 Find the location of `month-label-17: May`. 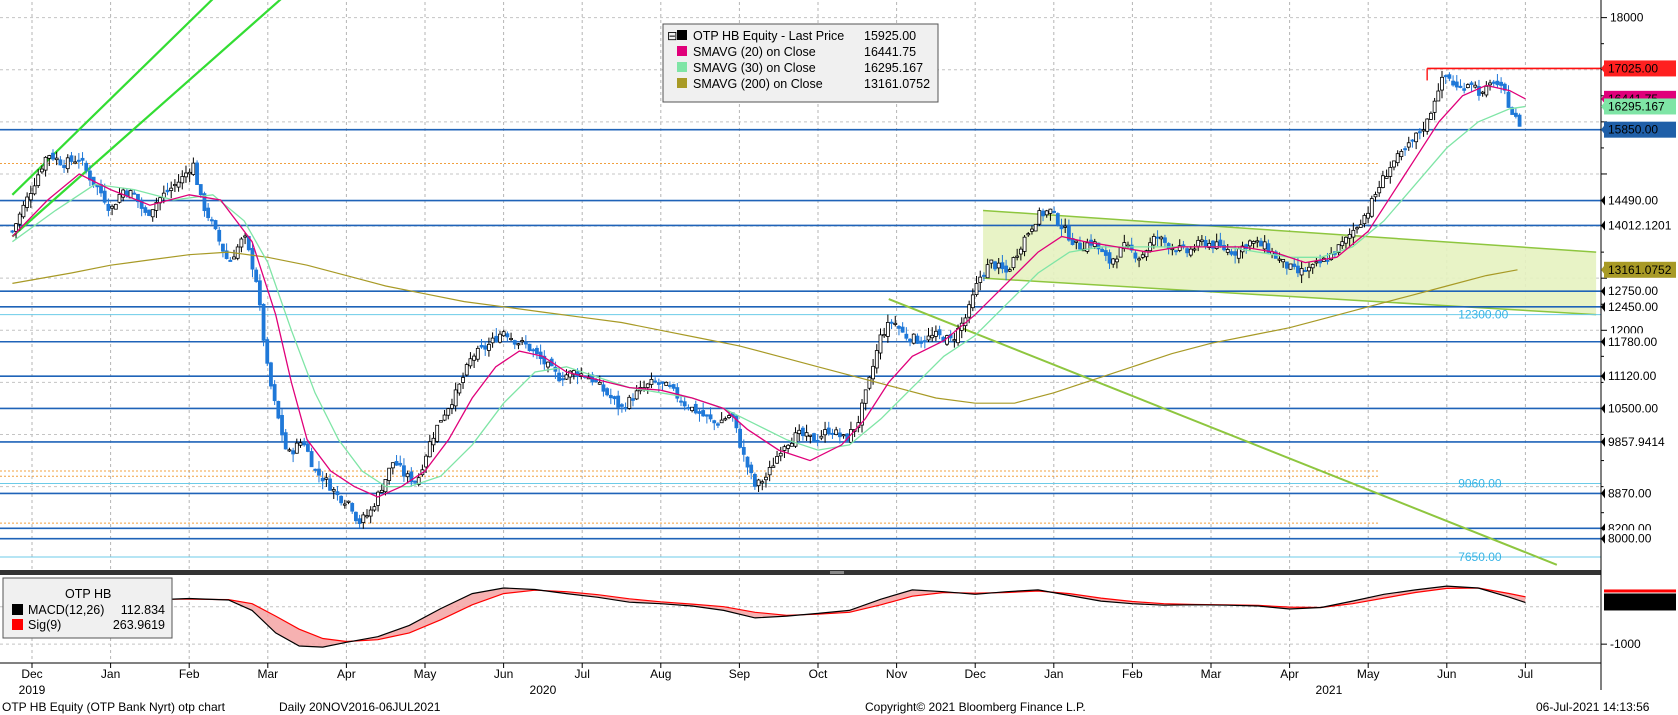

month-label-17: May is located at coordinates (1368, 674).